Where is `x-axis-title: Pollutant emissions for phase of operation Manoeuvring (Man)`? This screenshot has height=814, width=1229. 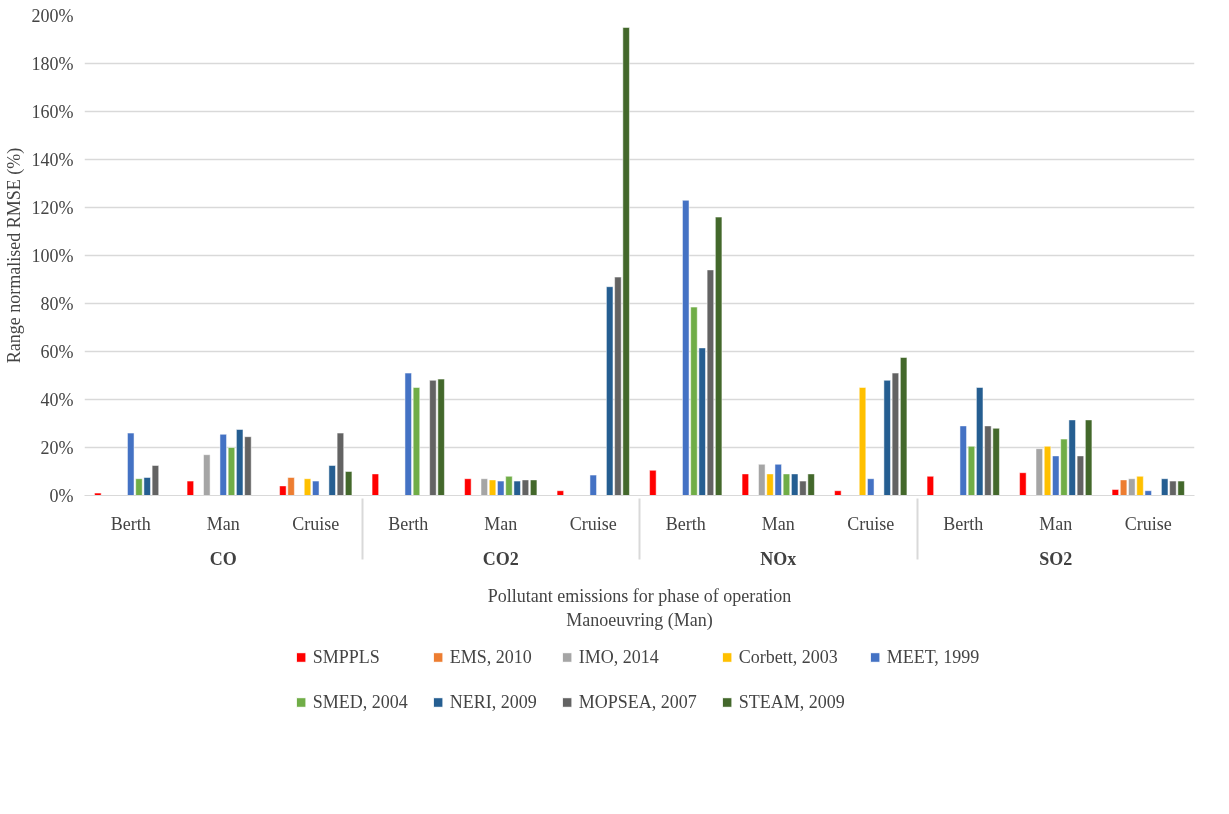 x-axis-title: Pollutant emissions for phase of operation Manoeuvring (Man) is located at coordinates (639, 608).